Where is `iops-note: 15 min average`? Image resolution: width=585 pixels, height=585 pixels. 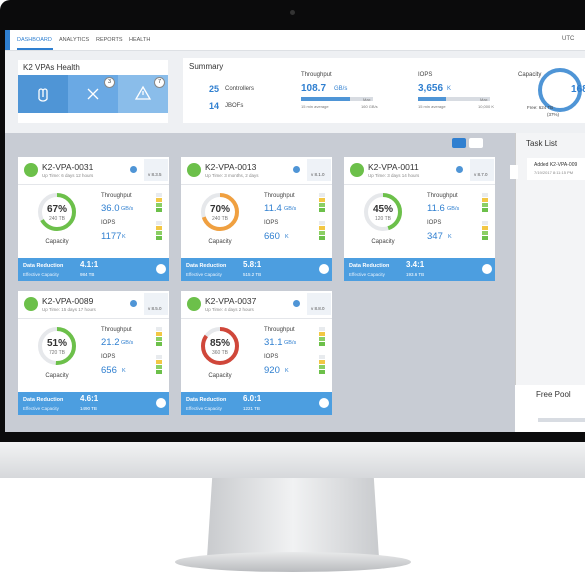
iops-note: 15 min average is located at coordinates (432, 106).